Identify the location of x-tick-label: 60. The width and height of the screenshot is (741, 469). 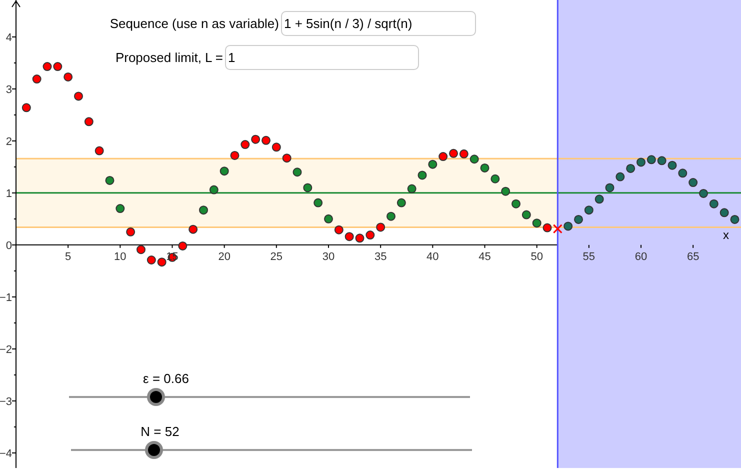
(641, 256).